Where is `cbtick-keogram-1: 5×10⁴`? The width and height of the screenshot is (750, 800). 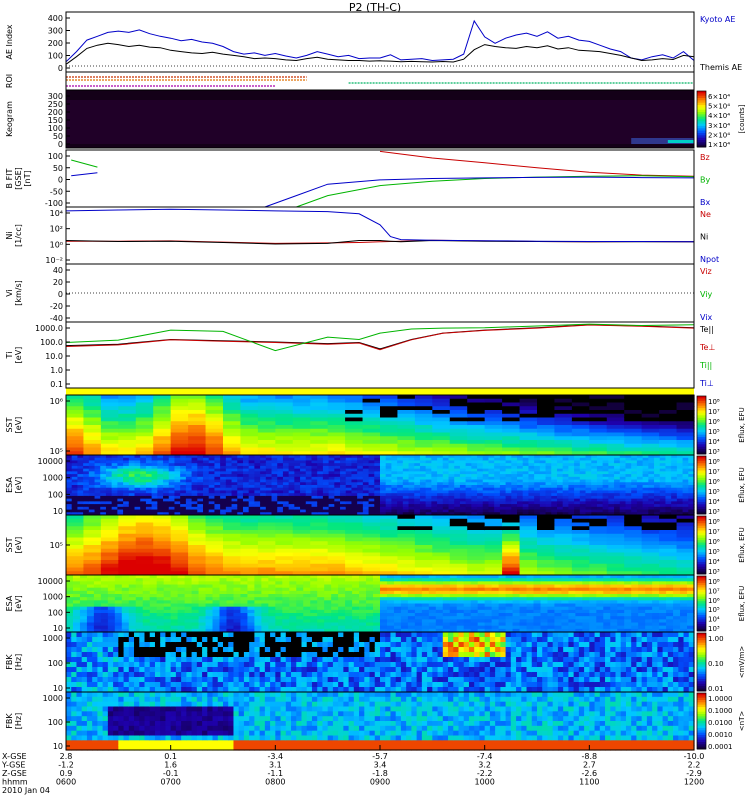 cbtick-keogram-1: 5×10⁴ is located at coordinates (719, 107).